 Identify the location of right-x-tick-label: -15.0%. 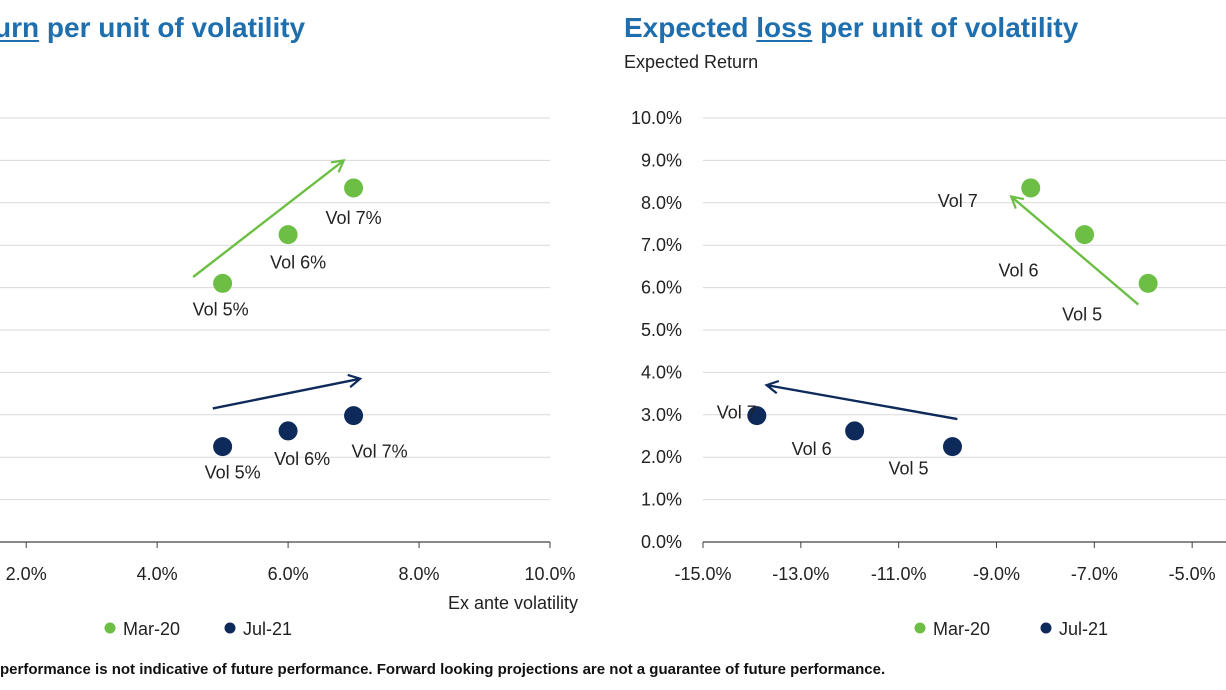
(702, 574).